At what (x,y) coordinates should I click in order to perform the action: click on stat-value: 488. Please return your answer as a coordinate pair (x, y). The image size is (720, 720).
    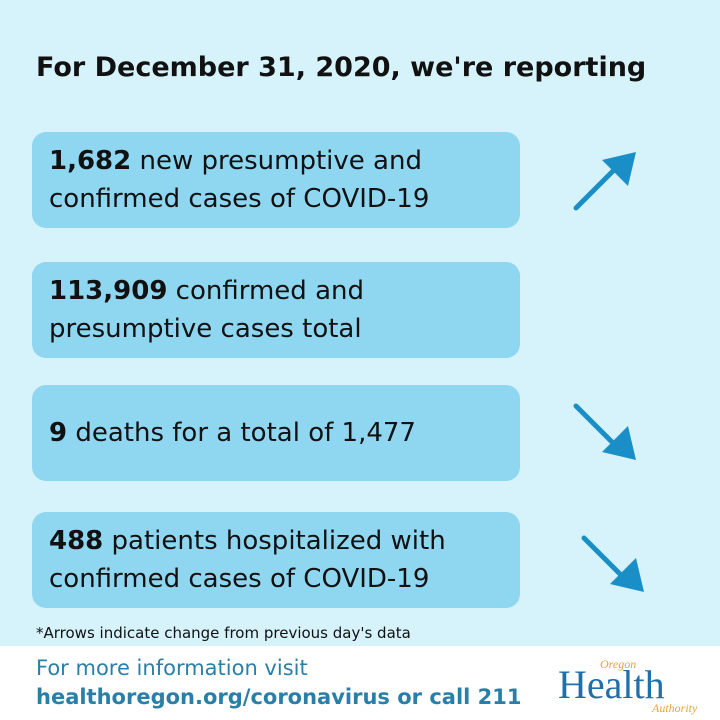
    Looking at the image, I should click on (76, 541).